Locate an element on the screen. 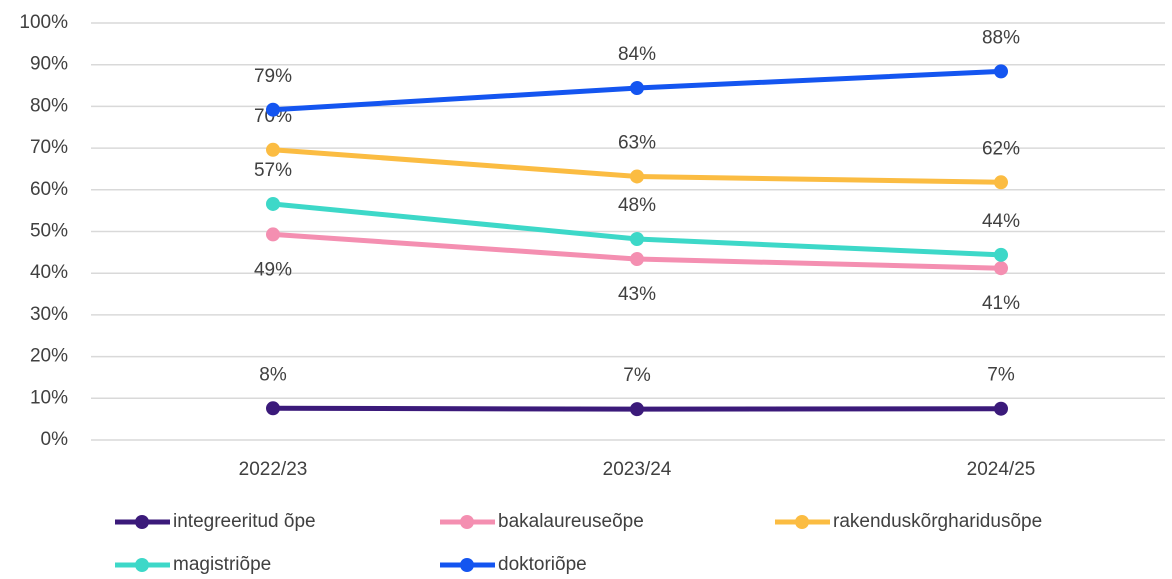 The width and height of the screenshot is (1172, 579). data-label: 48% is located at coordinates (637, 205).